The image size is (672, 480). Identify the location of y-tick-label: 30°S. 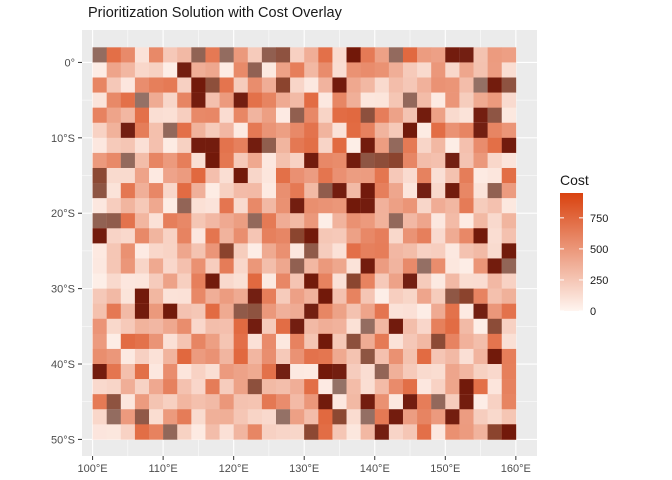
(63, 290).